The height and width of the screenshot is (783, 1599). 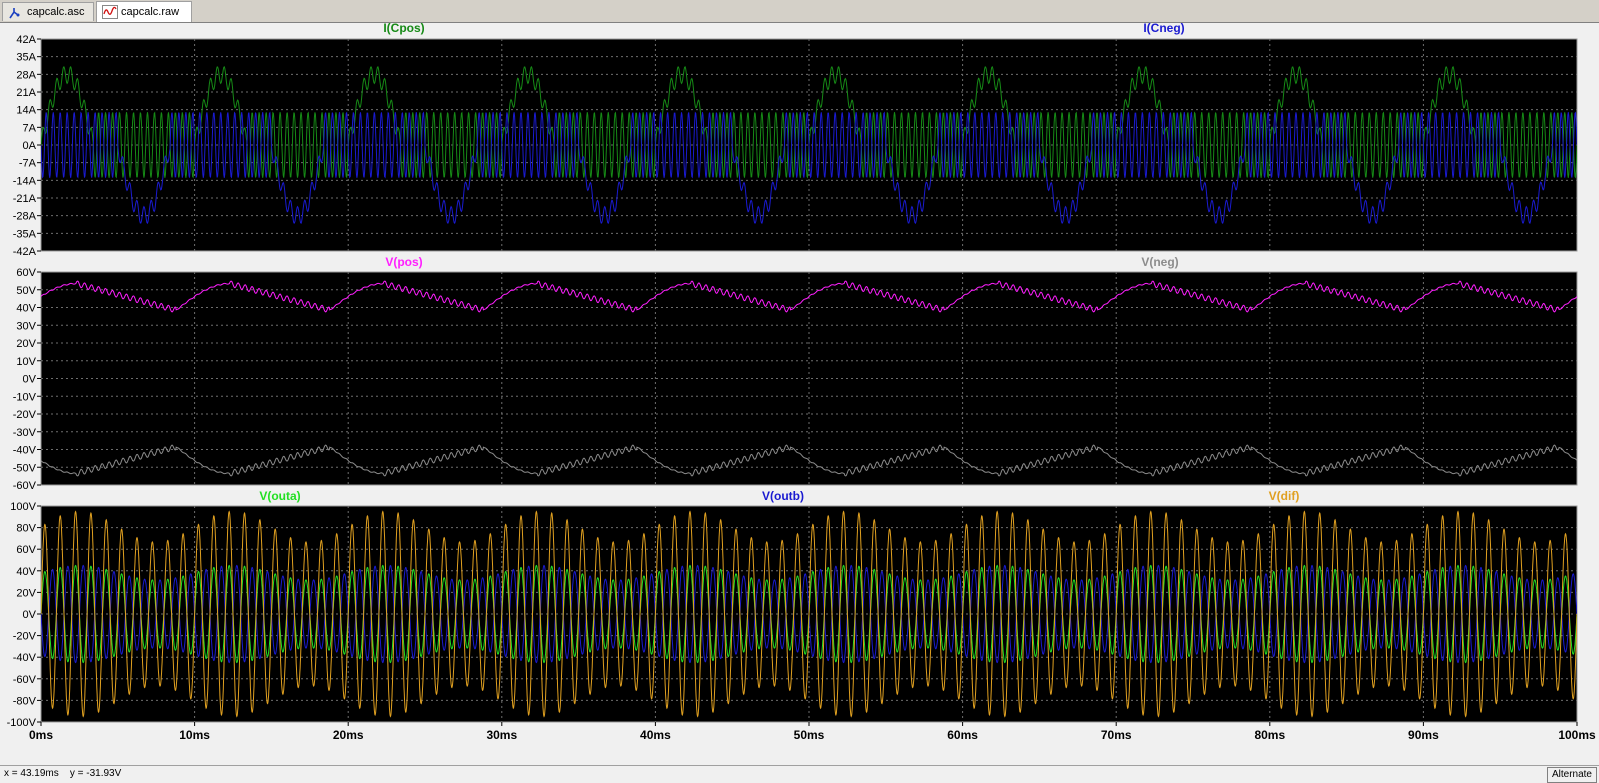 What do you see at coordinates (799, 774) in the screenshot?
I see `status-bar: x = 43.19ms y = -31.93V Alternate` at bounding box center [799, 774].